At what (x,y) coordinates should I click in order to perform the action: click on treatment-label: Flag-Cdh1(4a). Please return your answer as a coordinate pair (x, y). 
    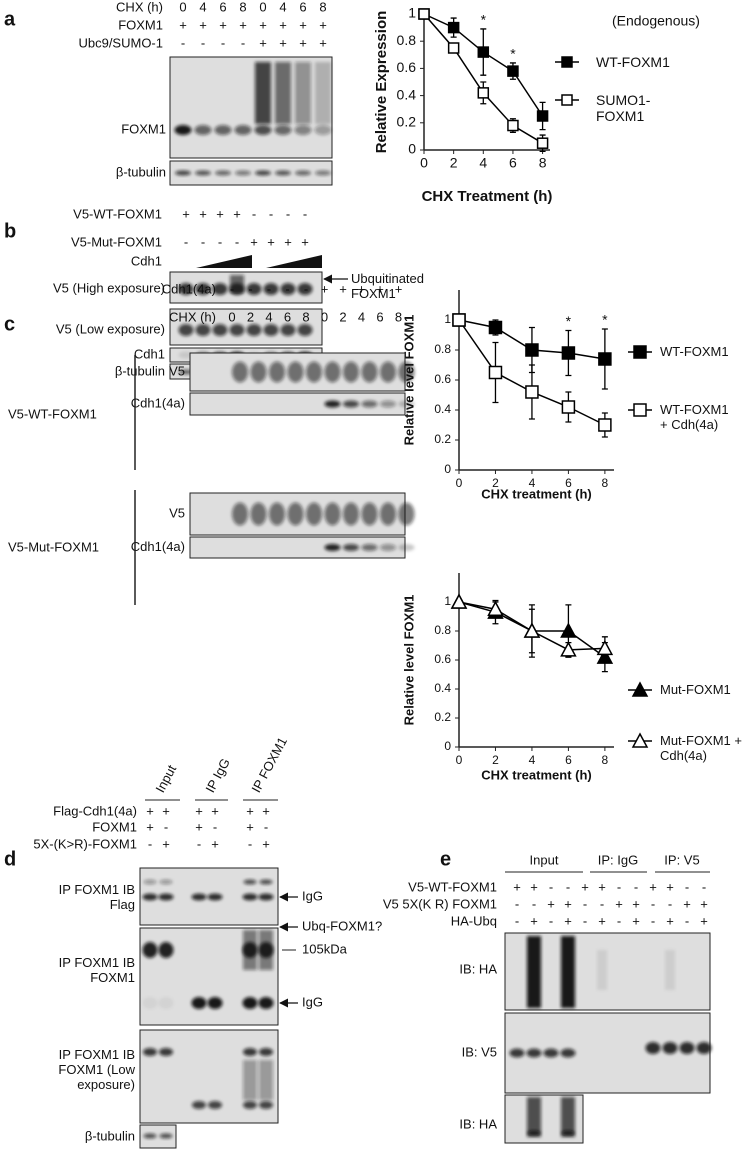
    Looking at the image, I should click on (95, 810).